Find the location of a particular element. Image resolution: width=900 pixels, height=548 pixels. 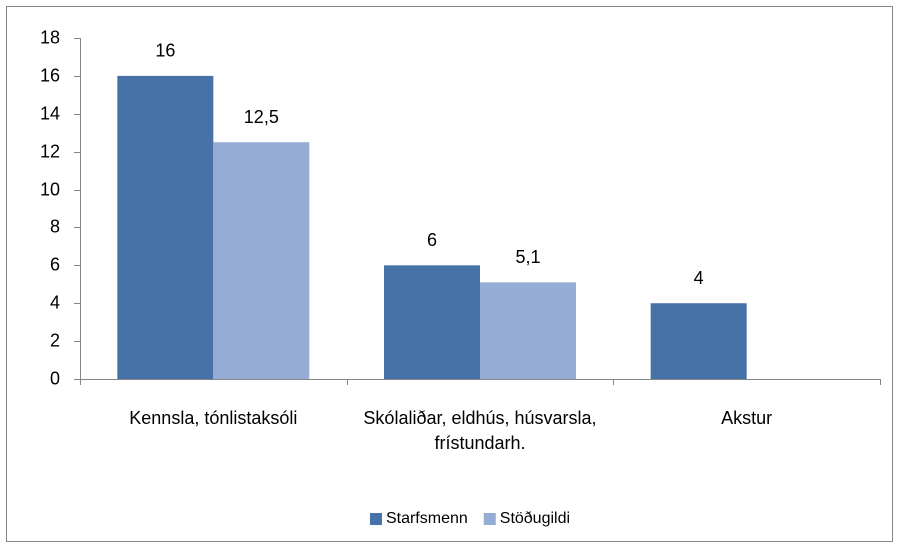

data-label: 12,5 is located at coordinates (261, 117).